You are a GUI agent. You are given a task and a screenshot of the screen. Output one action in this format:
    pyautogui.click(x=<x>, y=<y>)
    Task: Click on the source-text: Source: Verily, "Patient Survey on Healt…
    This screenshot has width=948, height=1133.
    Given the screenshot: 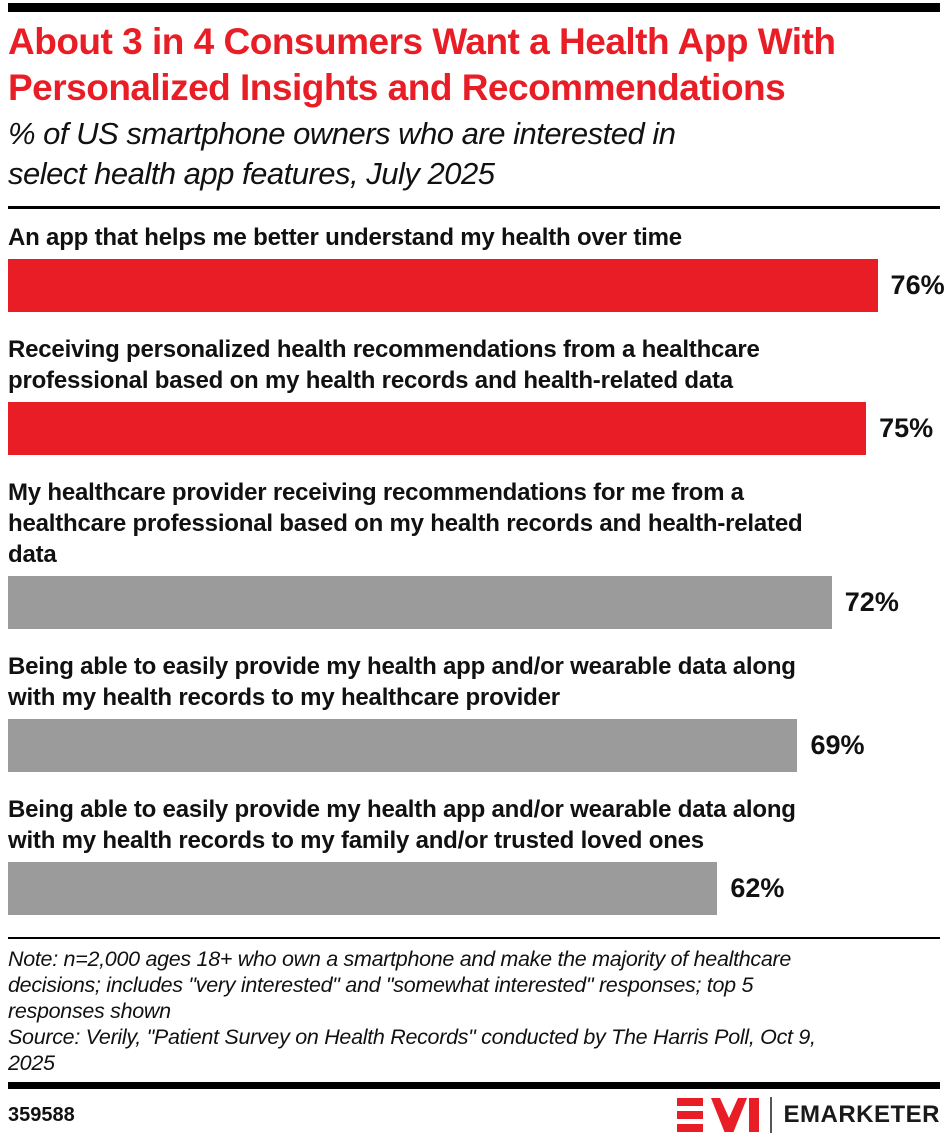 What is the action you would take?
    pyautogui.click(x=474, y=1050)
    